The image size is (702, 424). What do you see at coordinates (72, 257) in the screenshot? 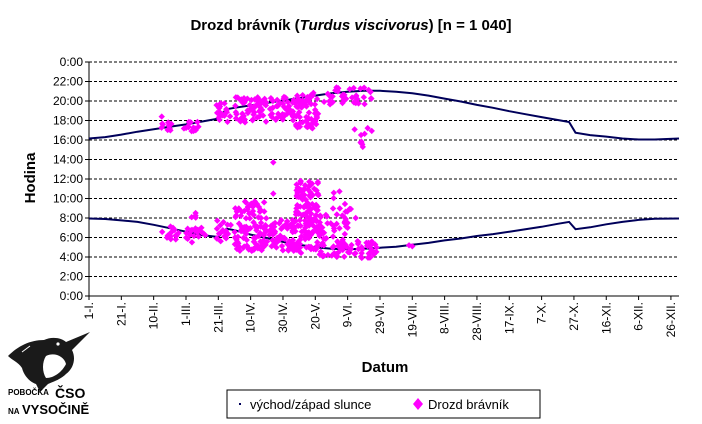
I see `y-tick-label: 4:00` at bounding box center [72, 257].